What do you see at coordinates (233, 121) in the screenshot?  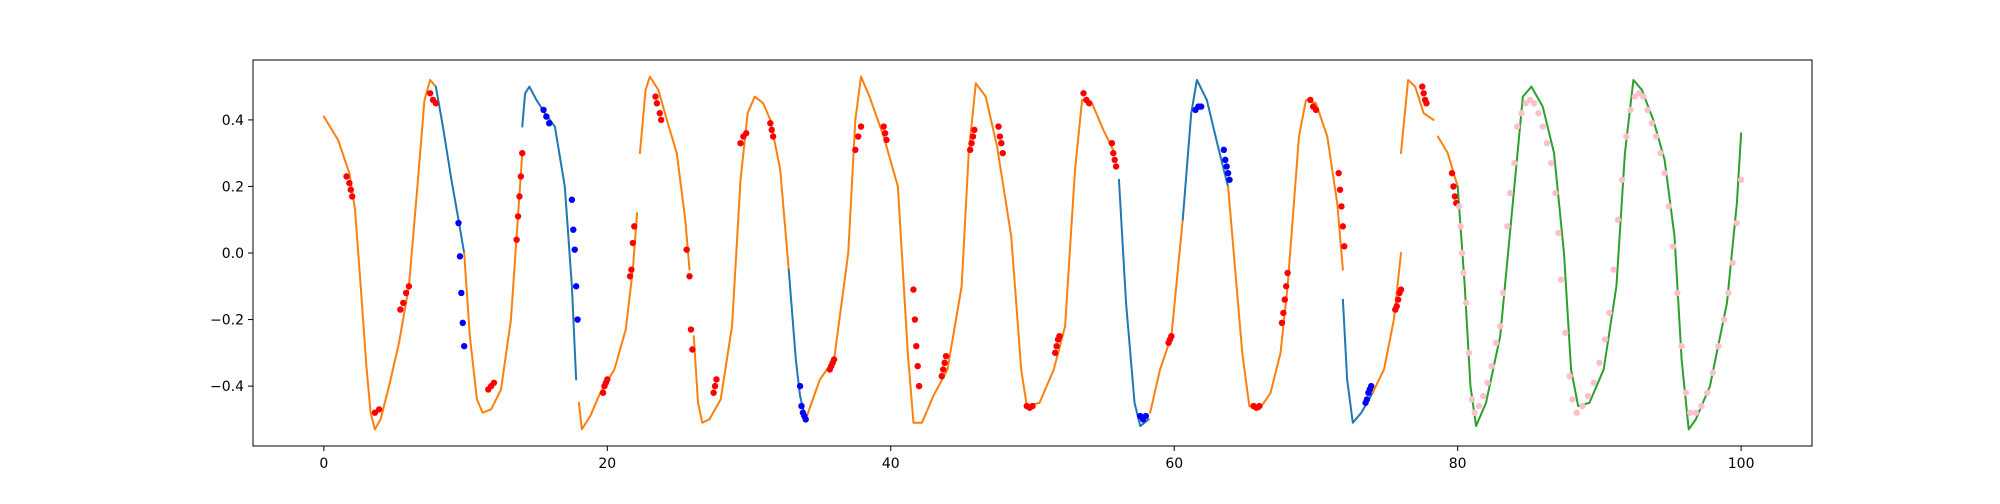 I see `y-tick-label: 0.4` at bounding box center [233, 121].